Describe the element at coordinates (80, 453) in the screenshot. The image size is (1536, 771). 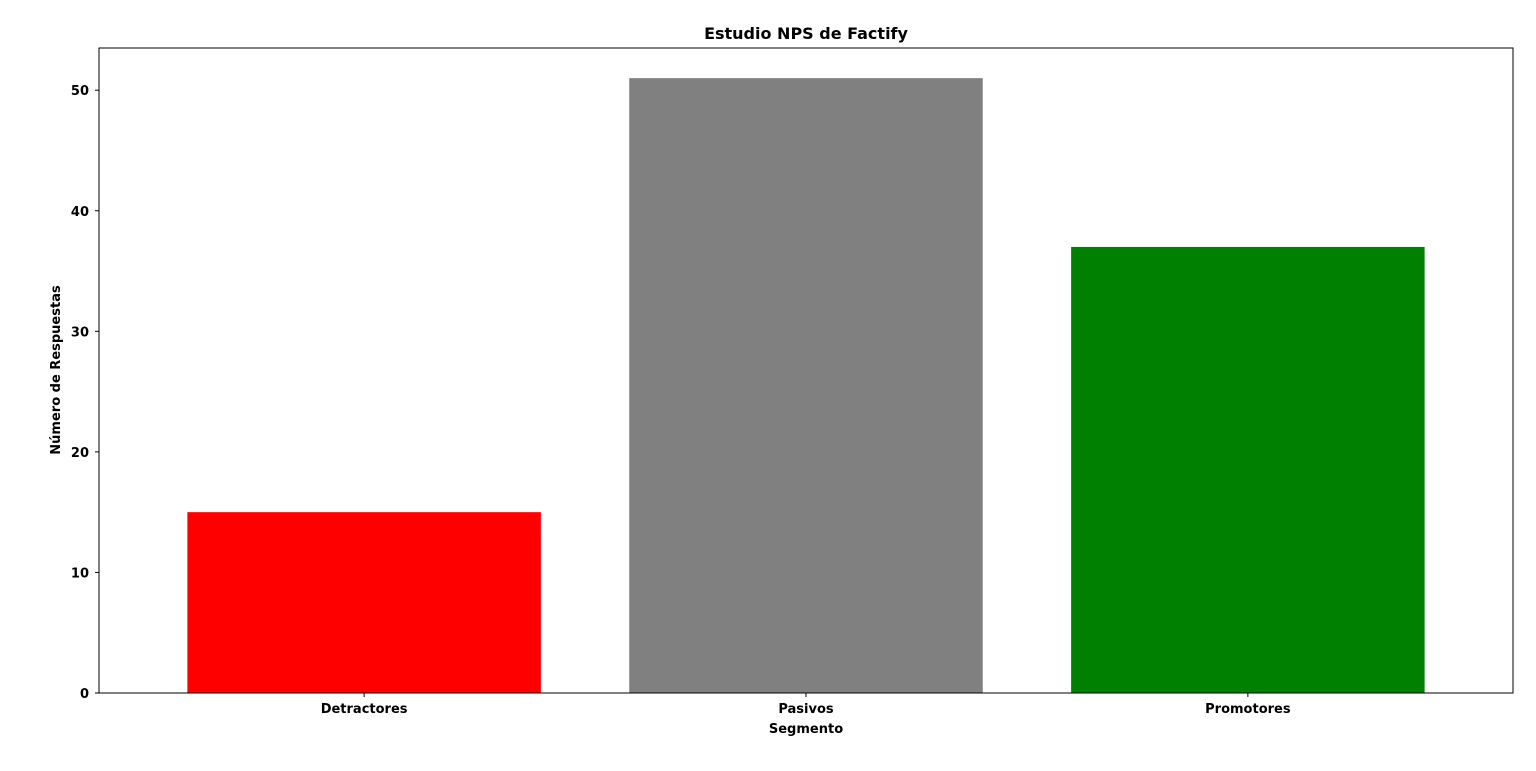
I see `y-tick-label: 20` at that location.